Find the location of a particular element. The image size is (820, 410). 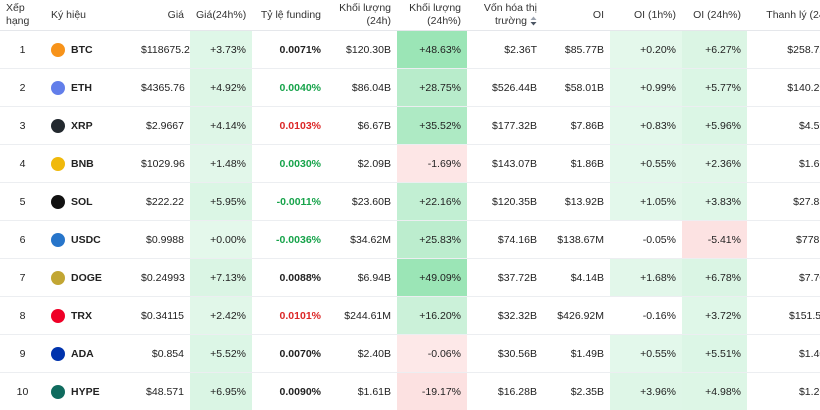

table-cell: $37.72B is located at coordinates (505, 277).